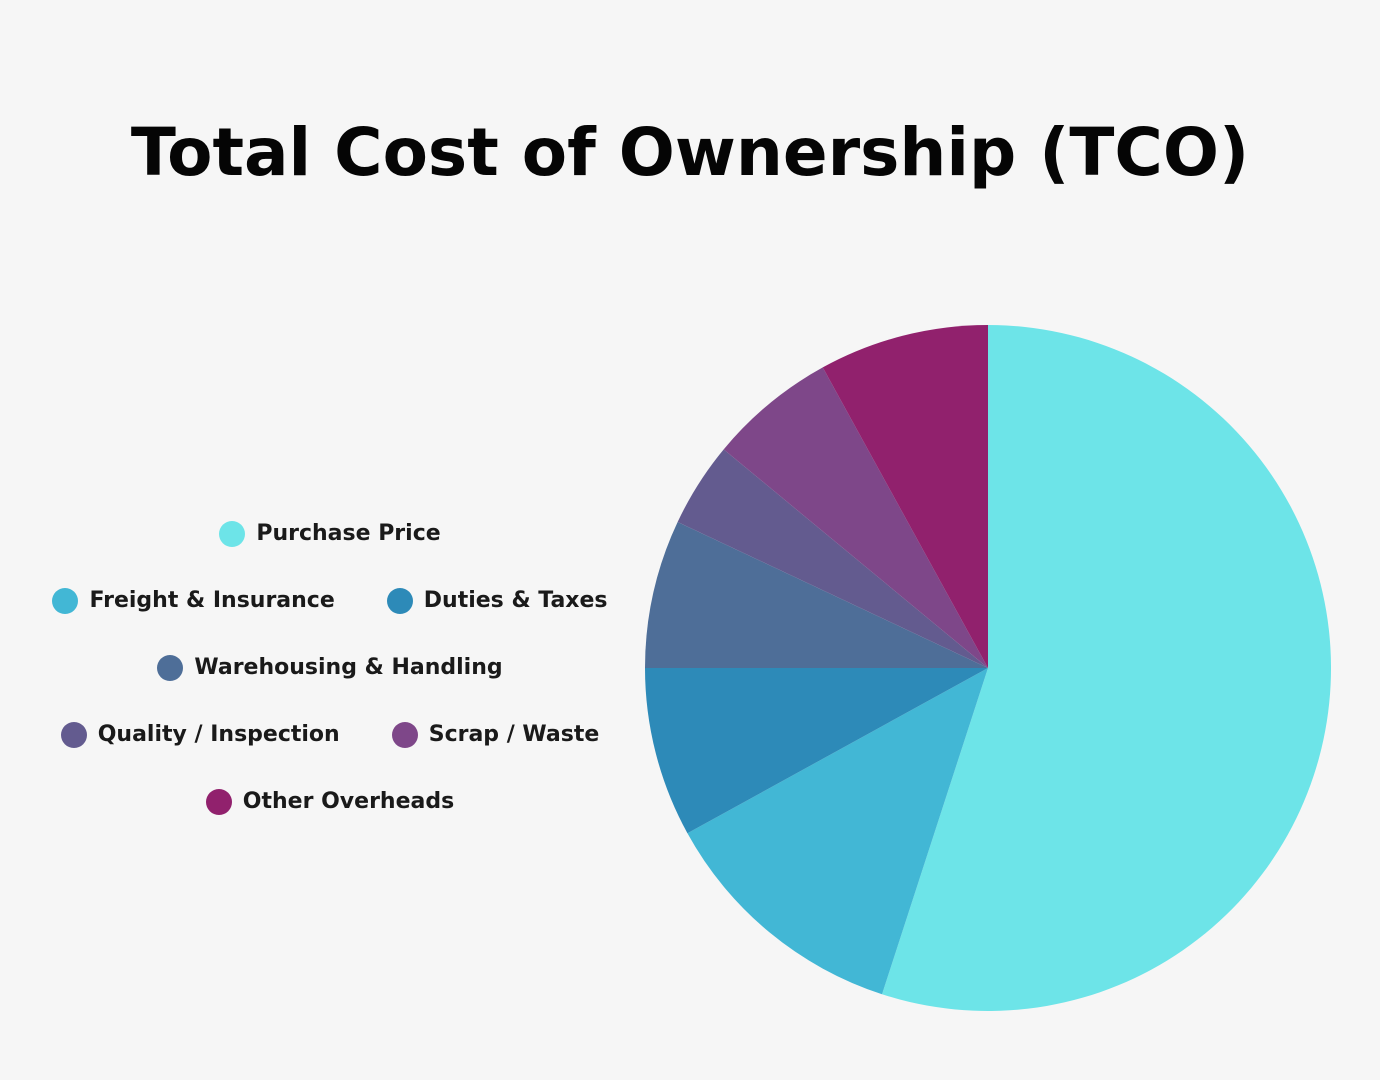  Describe the element at coordinates (348, 801) in the screenshot. I see `legend-label-other-overheads: Other Overheads` at that location.